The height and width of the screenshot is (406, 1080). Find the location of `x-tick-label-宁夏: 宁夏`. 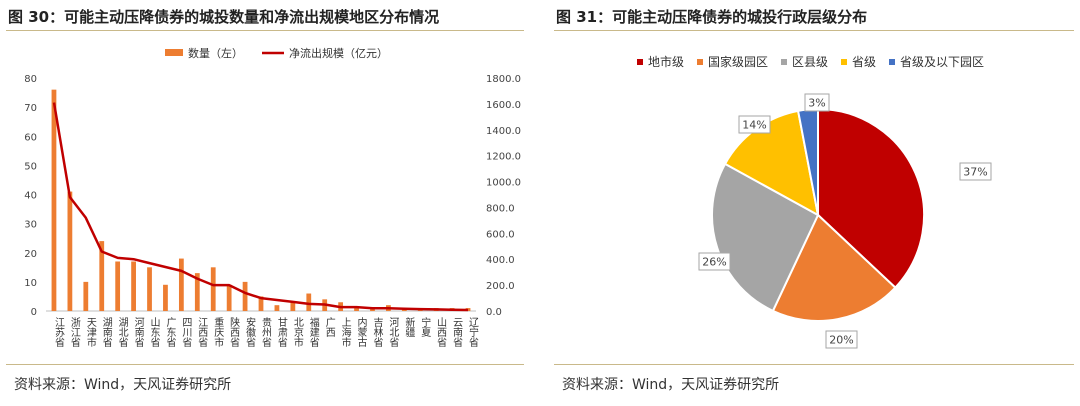

x-tick-label-宁夏: 宁夏 is located at coordinates (425, 326).